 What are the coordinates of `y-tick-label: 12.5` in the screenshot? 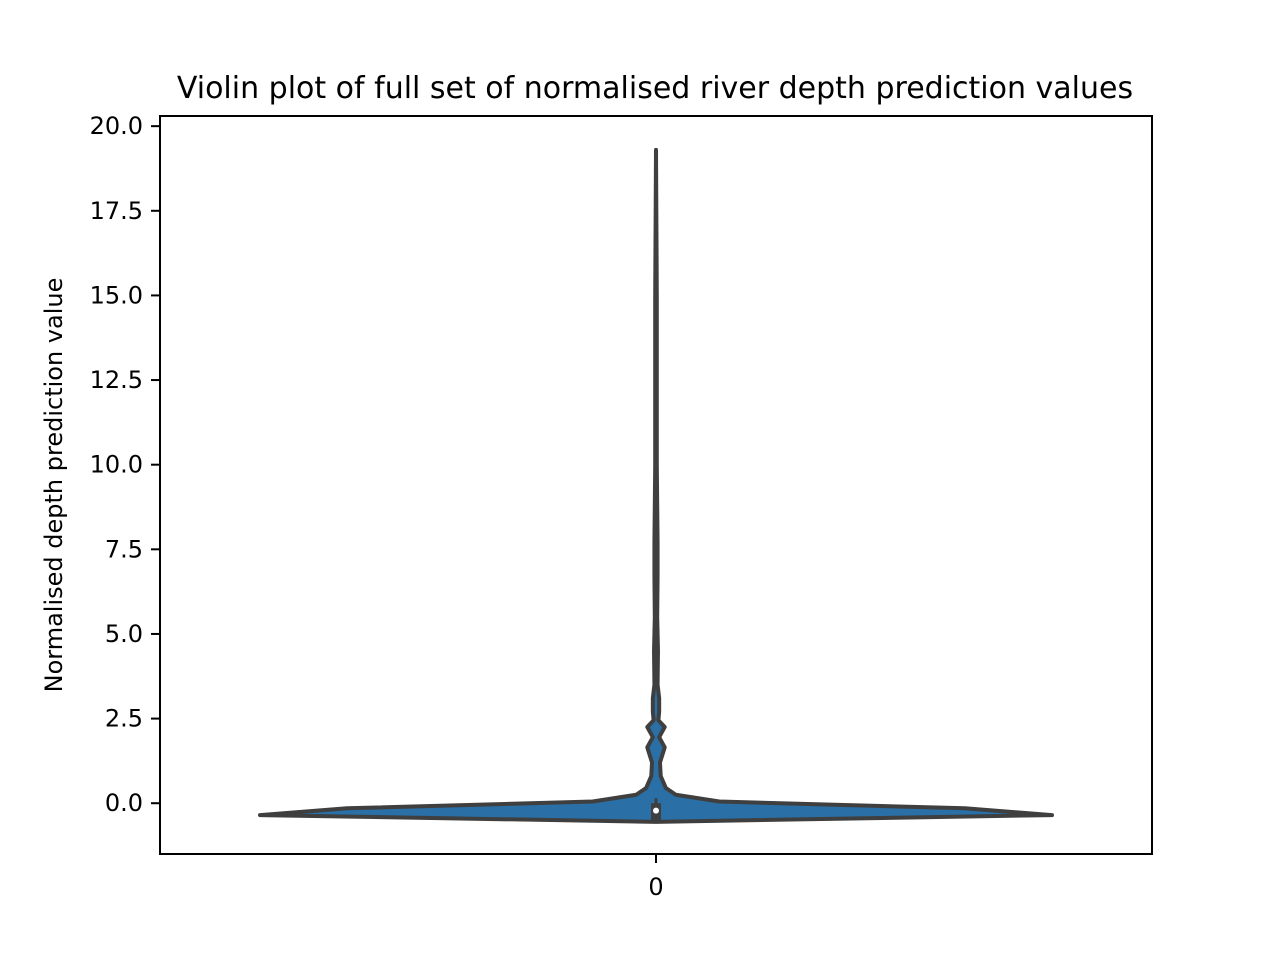 It's located at (116, 380).